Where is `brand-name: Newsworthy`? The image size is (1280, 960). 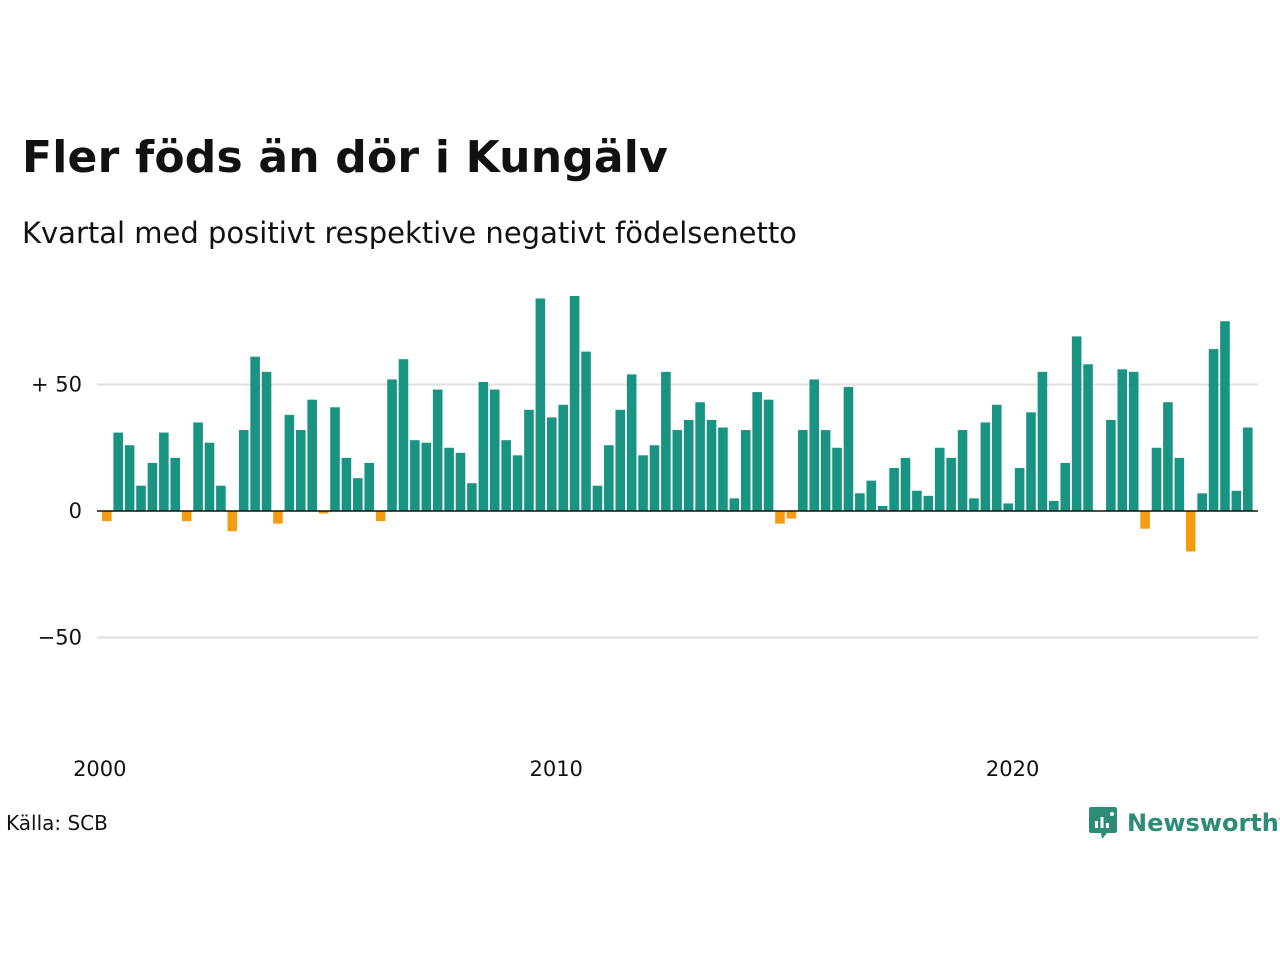 brand-name: Newsworthy is located at coordinates (1203, 823).